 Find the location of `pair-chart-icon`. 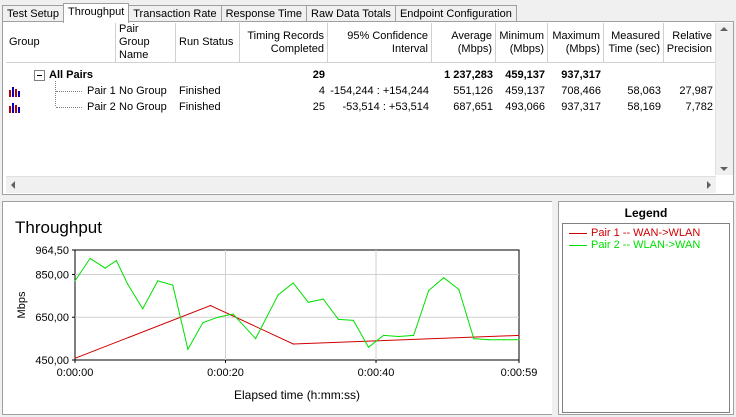

pair-chart-icon is located at coordinates (14, 91).